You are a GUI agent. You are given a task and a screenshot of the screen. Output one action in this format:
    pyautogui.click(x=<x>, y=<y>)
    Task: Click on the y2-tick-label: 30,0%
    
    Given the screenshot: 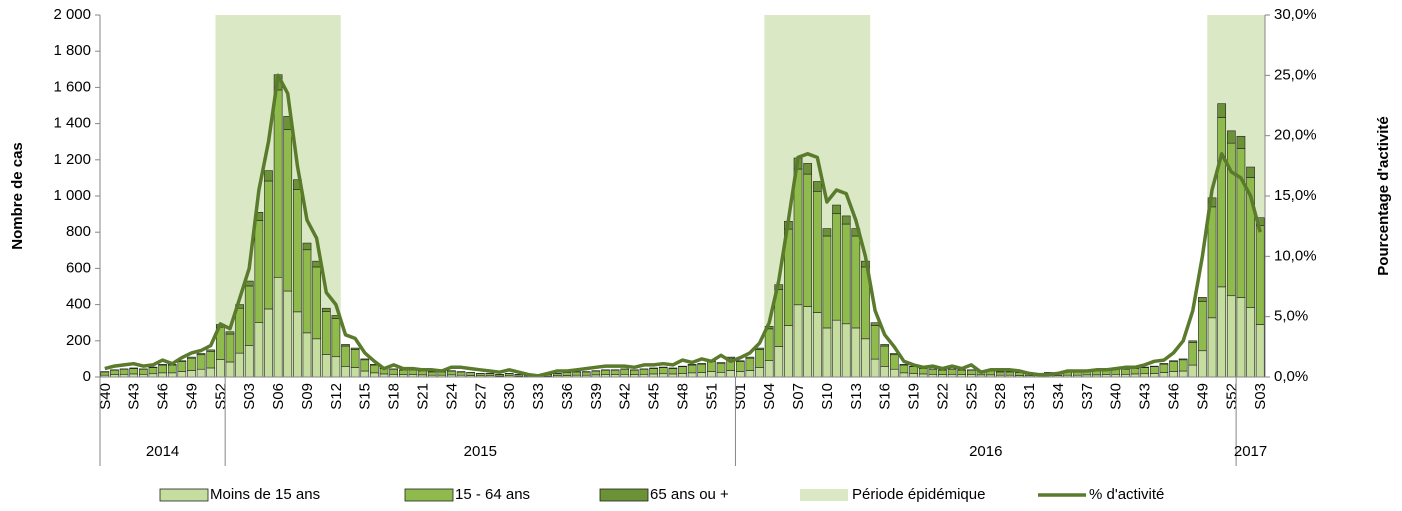 What is the action you would take?
    pyautogui.click(x=1295, y=14)
    